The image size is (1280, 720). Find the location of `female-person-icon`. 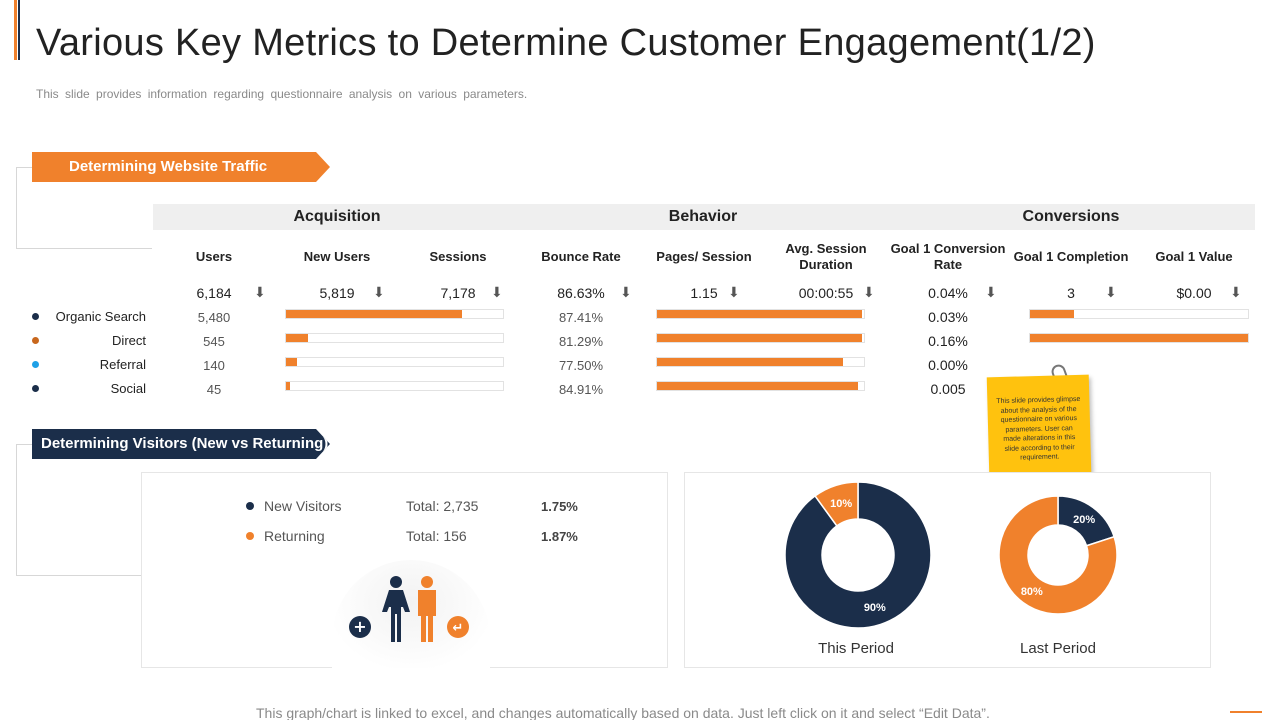

female-person-icon is located at coordinates (396, 609).